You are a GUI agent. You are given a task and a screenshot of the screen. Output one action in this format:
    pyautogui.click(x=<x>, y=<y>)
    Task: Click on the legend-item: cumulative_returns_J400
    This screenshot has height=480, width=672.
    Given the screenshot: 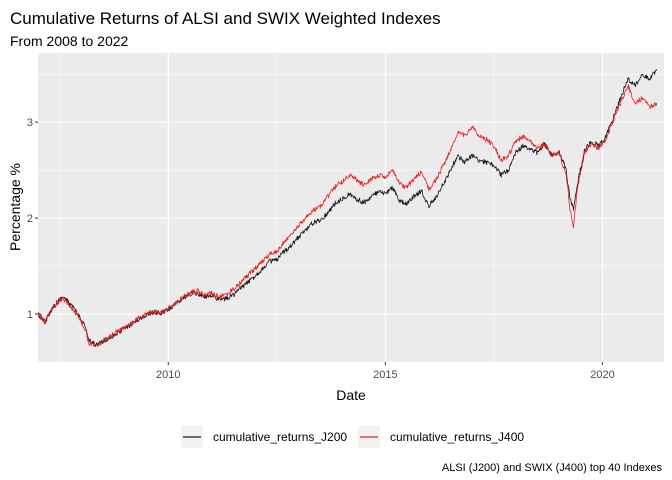 What is the action you would take?
    pyautogui.click(x=441, y=437)
    